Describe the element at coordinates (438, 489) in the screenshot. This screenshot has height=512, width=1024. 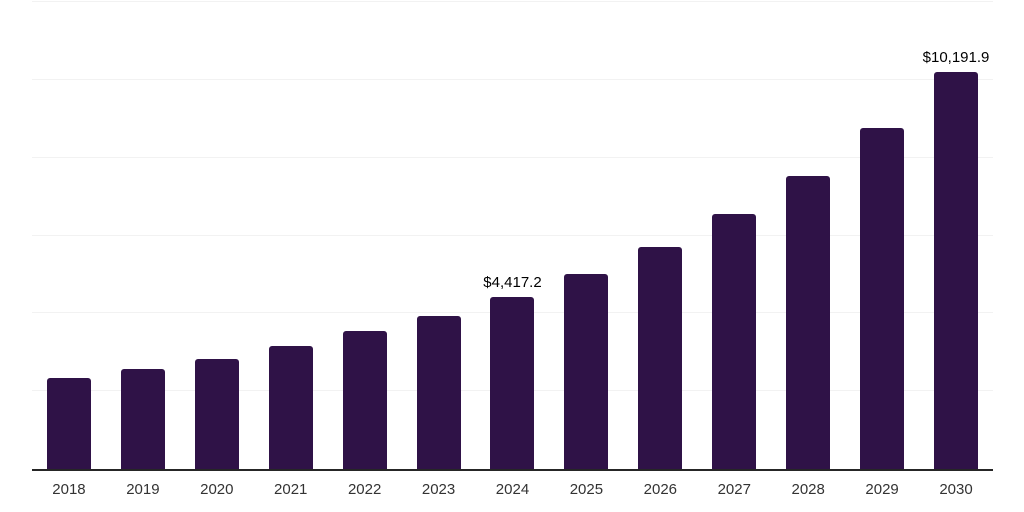
I see `x-tick-label: 2023` at that location.